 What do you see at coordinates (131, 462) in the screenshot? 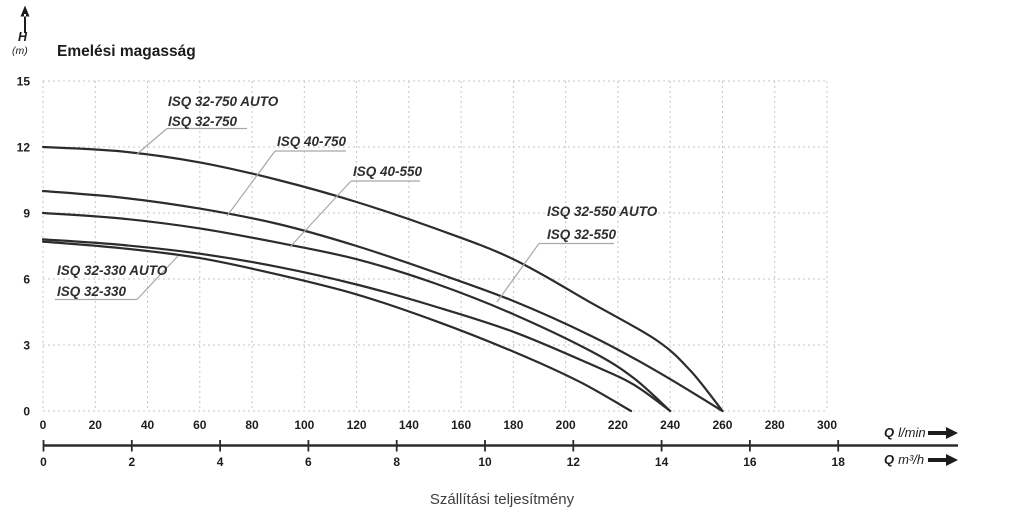
I see `m3h-tick-label: 2` at bounding box center [131, 462].